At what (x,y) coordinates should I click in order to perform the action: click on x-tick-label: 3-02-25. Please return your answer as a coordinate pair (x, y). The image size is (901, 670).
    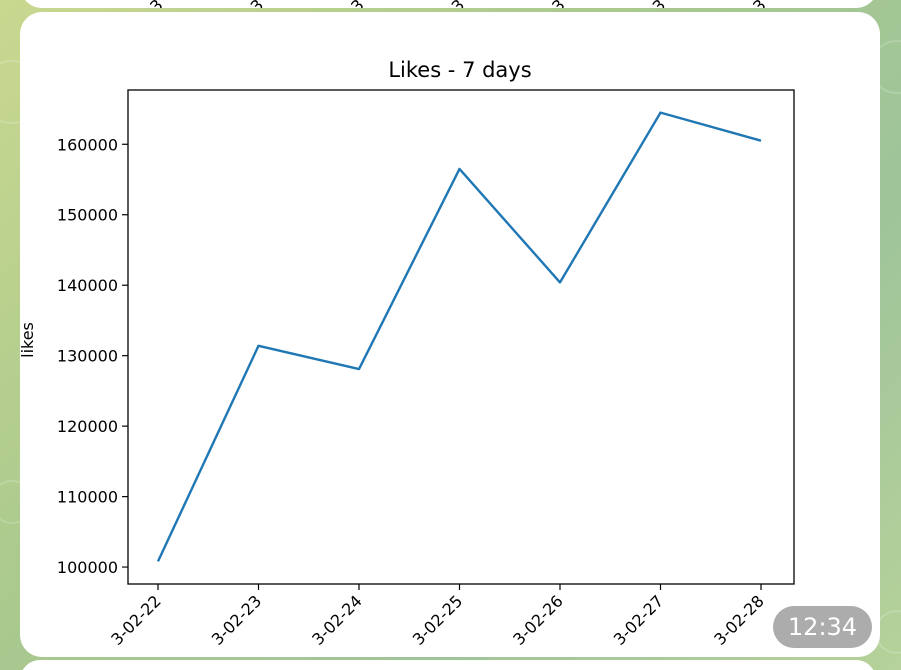
    Looking at the image, I should click on (438, 620).